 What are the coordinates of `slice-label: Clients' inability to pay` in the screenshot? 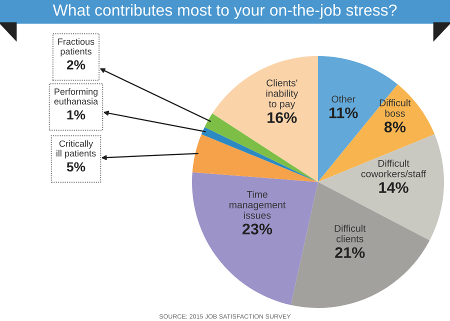 It's located at (282, 94).